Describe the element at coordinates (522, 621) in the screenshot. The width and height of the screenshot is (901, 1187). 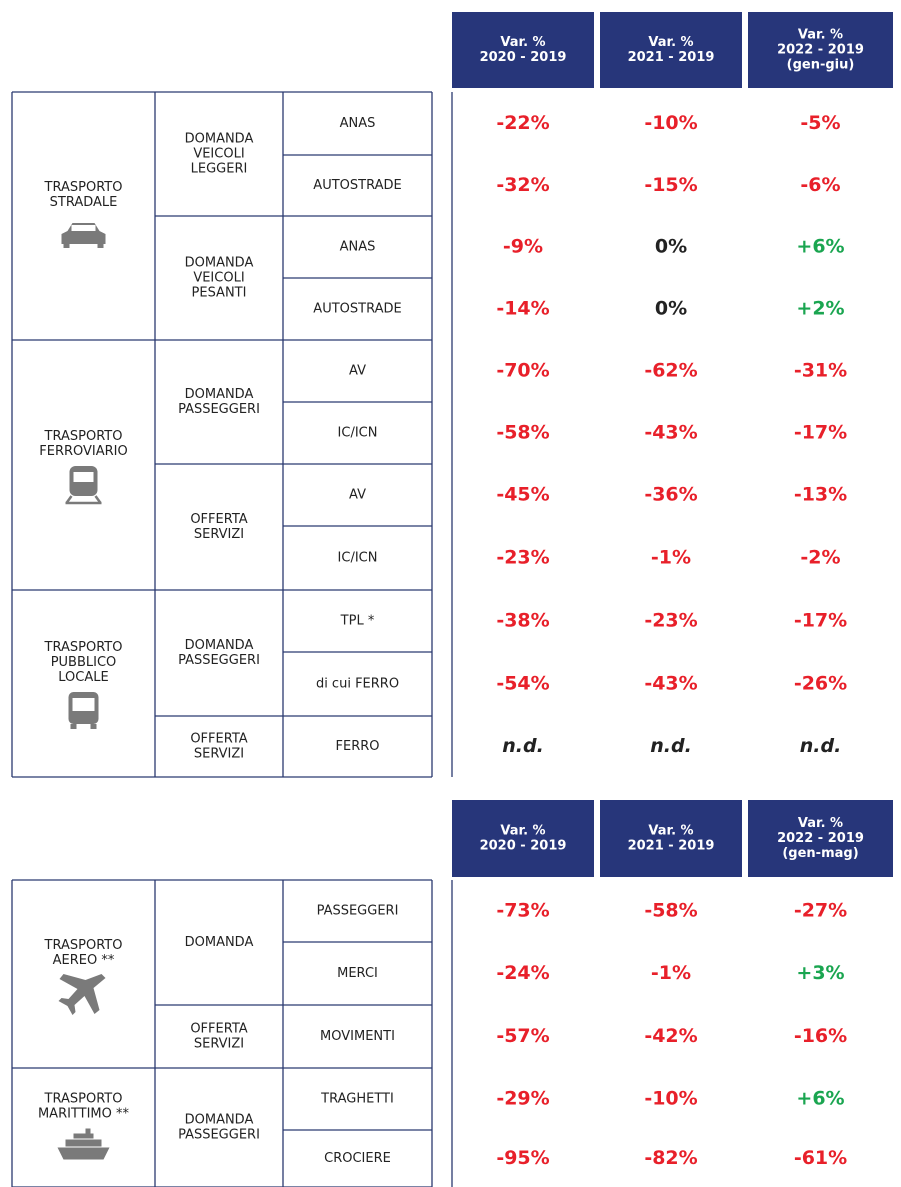
I see `value: -38%` at that location.